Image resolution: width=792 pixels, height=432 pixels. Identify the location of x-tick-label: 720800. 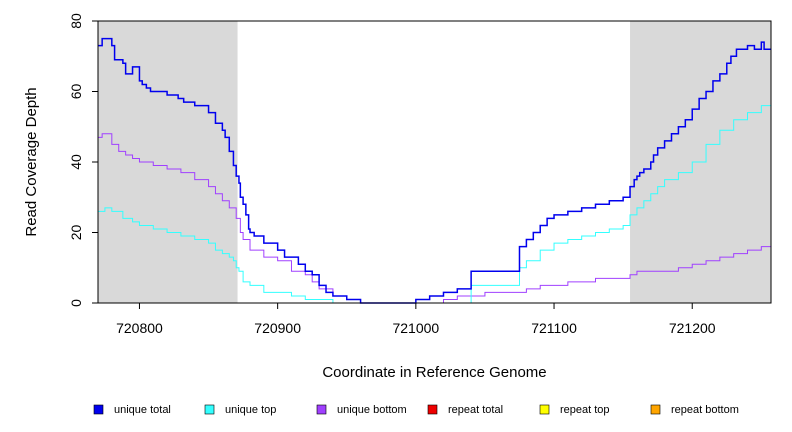
(139, 328).